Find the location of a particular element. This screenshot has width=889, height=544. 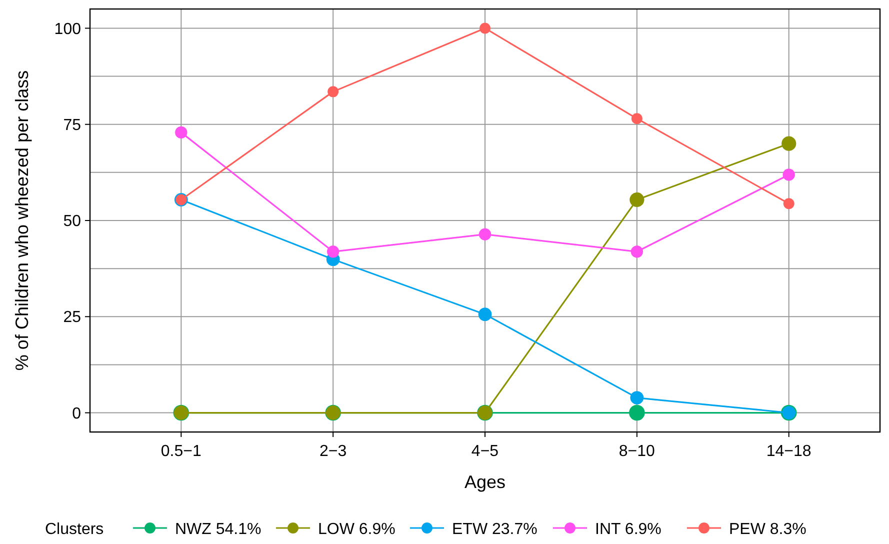

y-axis-title: % of Children who wheezed per class is located at coordinates (22, 220).